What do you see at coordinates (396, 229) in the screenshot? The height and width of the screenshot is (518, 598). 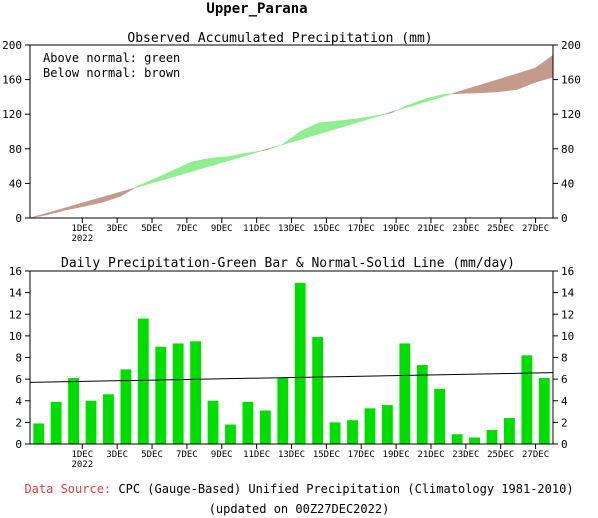 I see `accum-x-tick-label: 19DEC` at bounding box center [396, 229].